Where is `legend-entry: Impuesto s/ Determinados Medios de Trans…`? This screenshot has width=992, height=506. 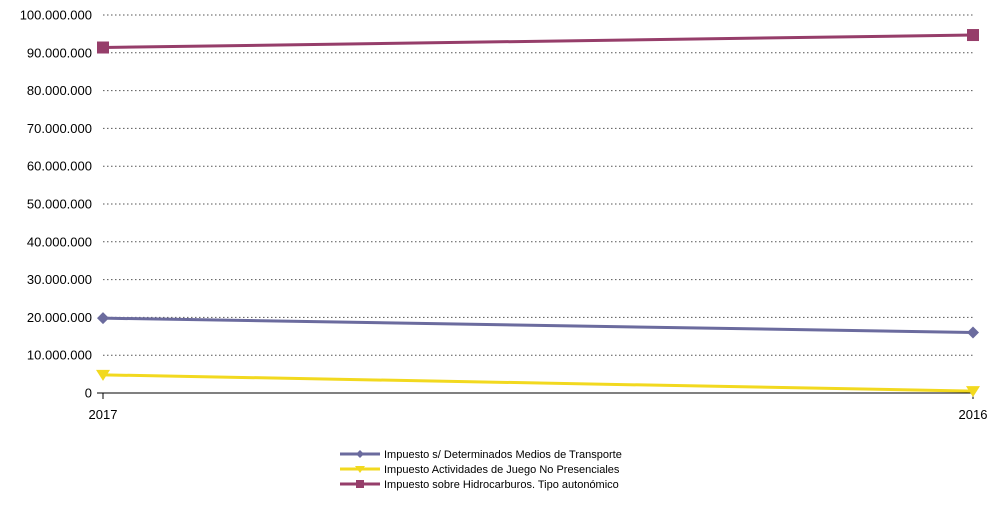 legend-entry: Impuesto s/ Determinados Medios de Trans… is located at coordinates (481, 455).